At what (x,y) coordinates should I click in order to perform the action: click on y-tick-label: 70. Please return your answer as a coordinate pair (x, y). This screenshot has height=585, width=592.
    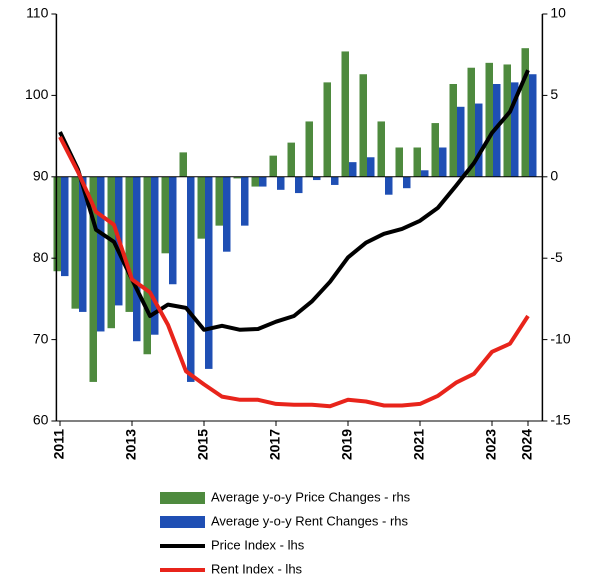
    Looking at the image, I should click on (41, 338).